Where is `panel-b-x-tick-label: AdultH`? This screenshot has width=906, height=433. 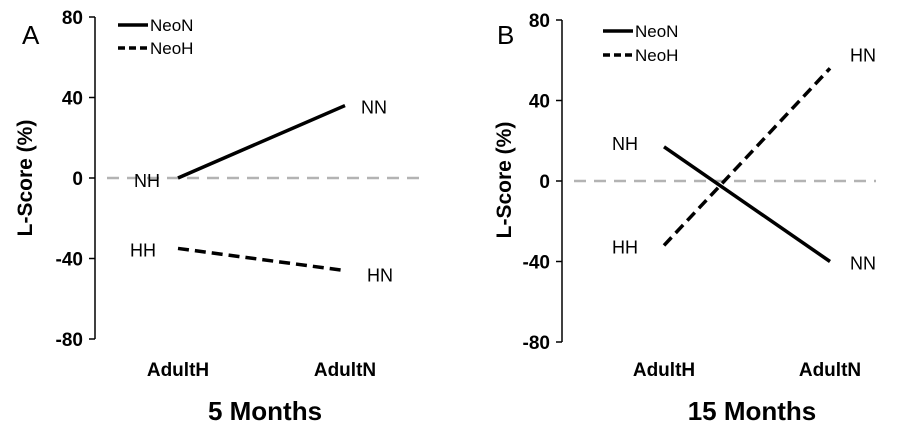 panel-b-x-tick-label: AdultH is located at coordinates (664, 370).